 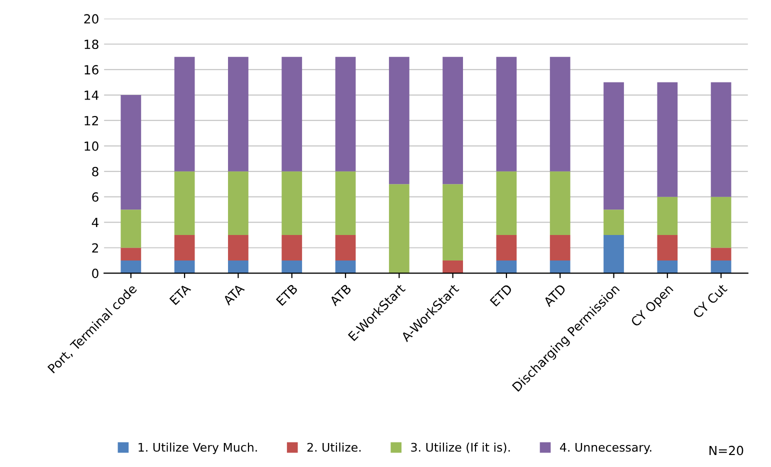 What do you see at coordinates (91, 95) in the screenshot?
I see `y-tick-label: 14` at bounding box center [91, 95].